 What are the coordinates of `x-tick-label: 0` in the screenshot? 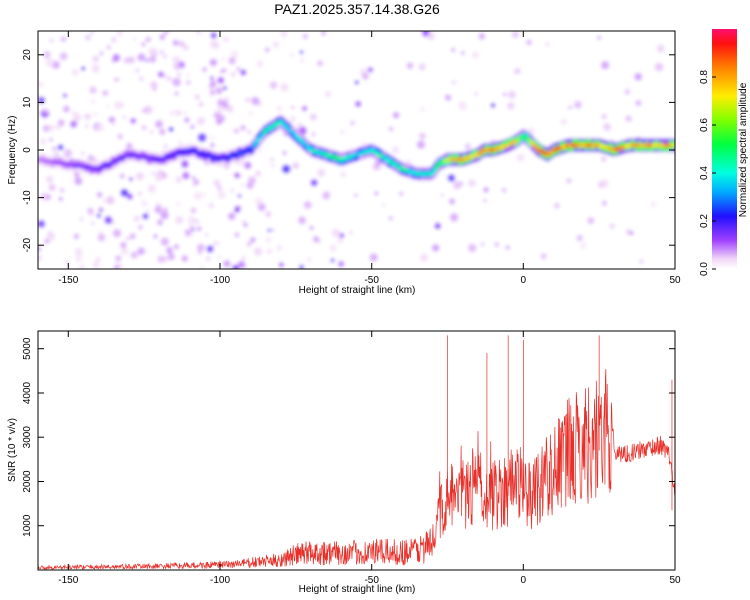 It's located at (524, 580).